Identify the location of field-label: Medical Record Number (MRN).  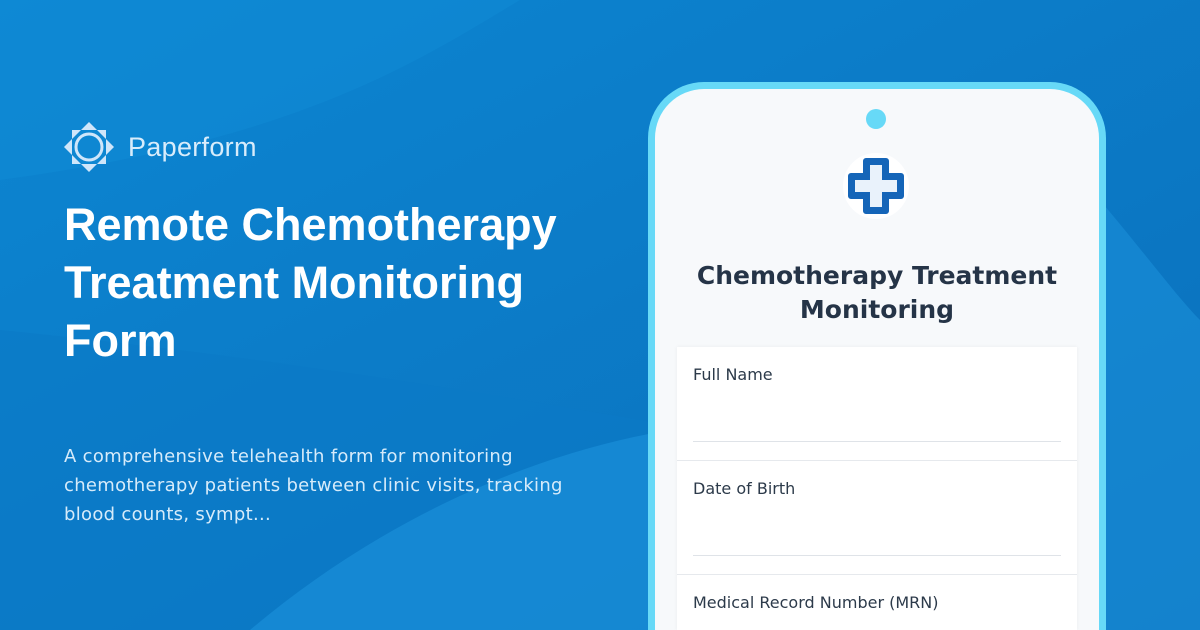
(816, 602).